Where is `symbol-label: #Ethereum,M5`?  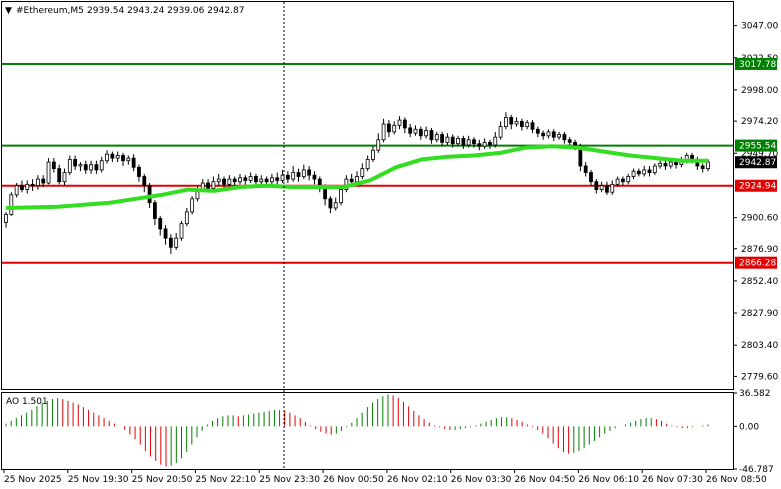 symbol-label: #Ethereum,M5 is located at coordinates (50, 11).